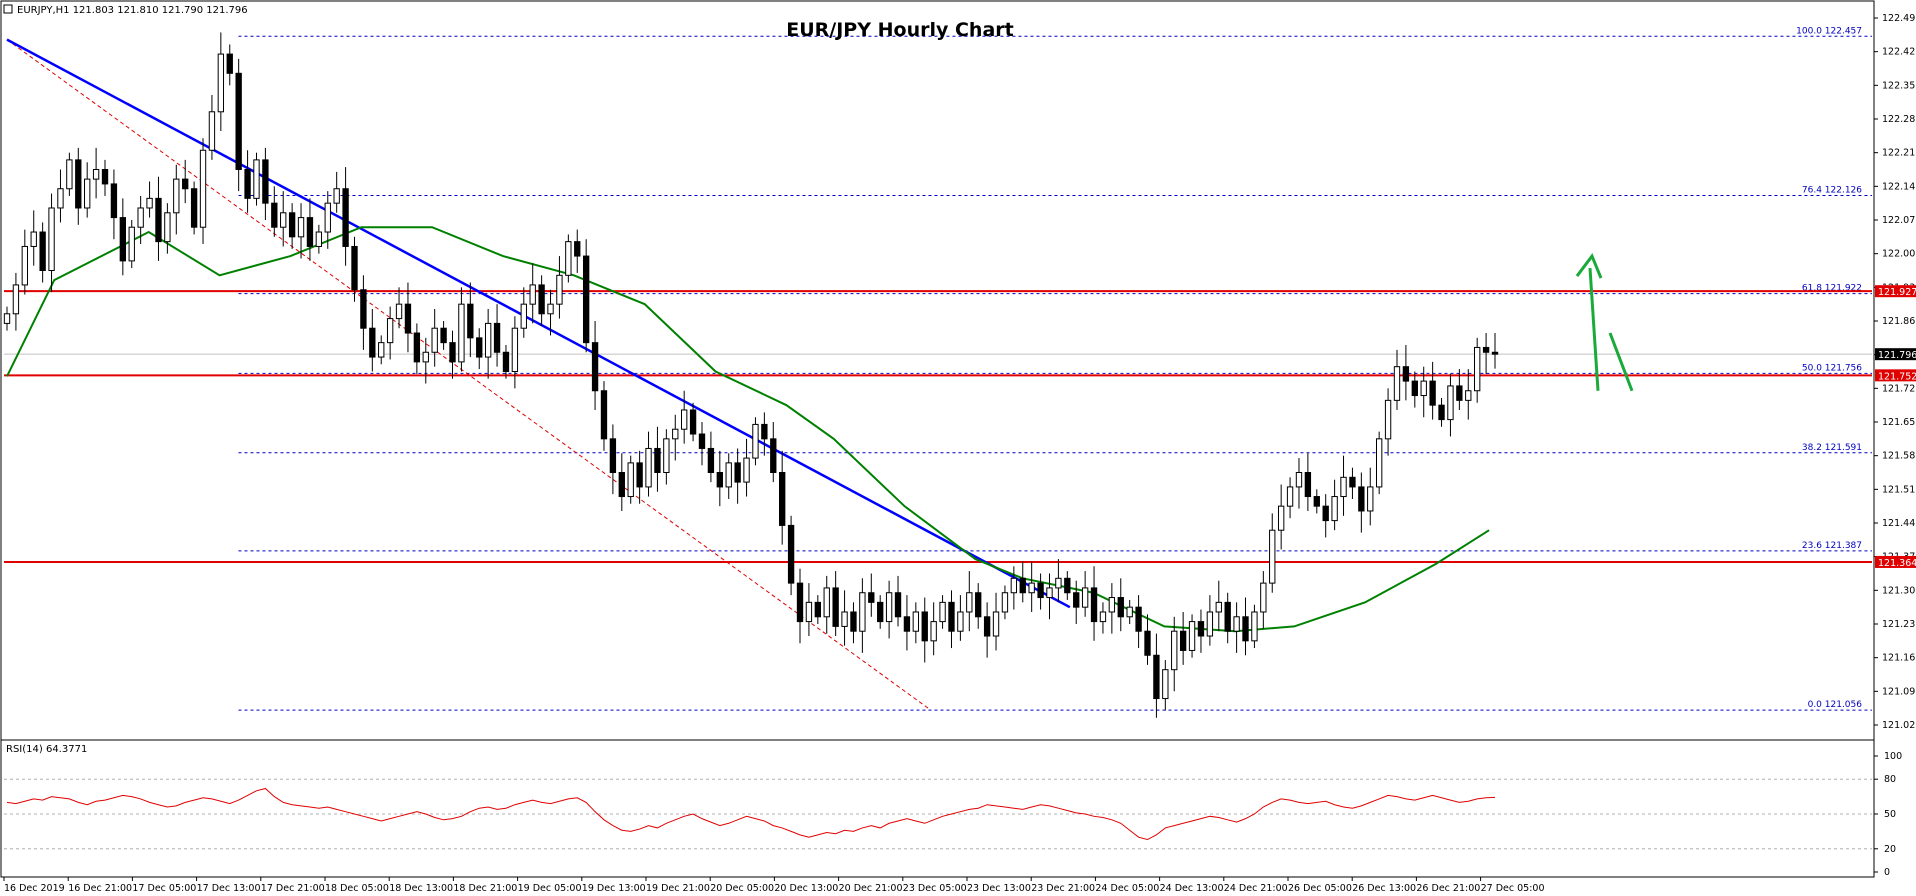 This screenshot has width=1916, height=896. What do you see at coordinates (1832, 546) in the screenshot?
I see `fib-label: 23.6 121.387` at bounding box center [1832, 546].